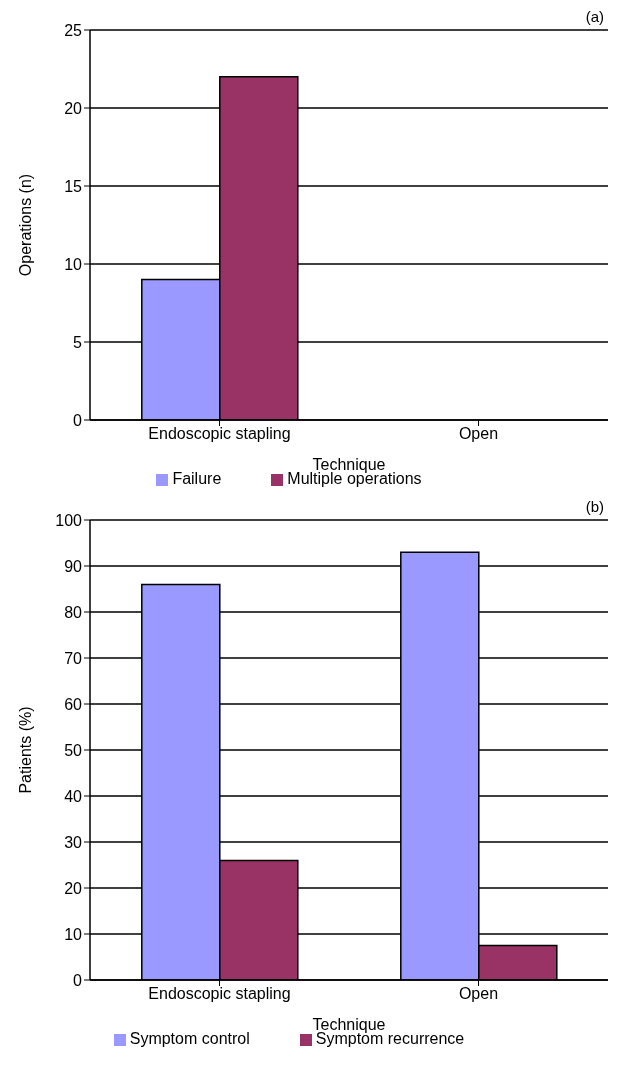  What do you see at coordinates (73, 566) in the screenshot?
I see `y-tick-label: 90` at bounding box center [73, 566].